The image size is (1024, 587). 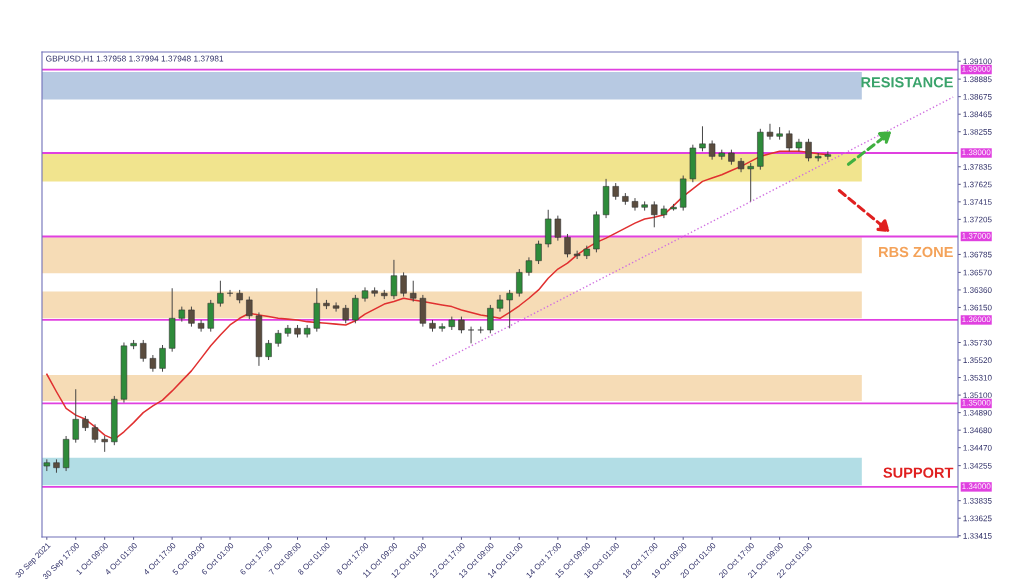 I want to click on y-tick-label: 1.34470, so click(x=977, y=447).